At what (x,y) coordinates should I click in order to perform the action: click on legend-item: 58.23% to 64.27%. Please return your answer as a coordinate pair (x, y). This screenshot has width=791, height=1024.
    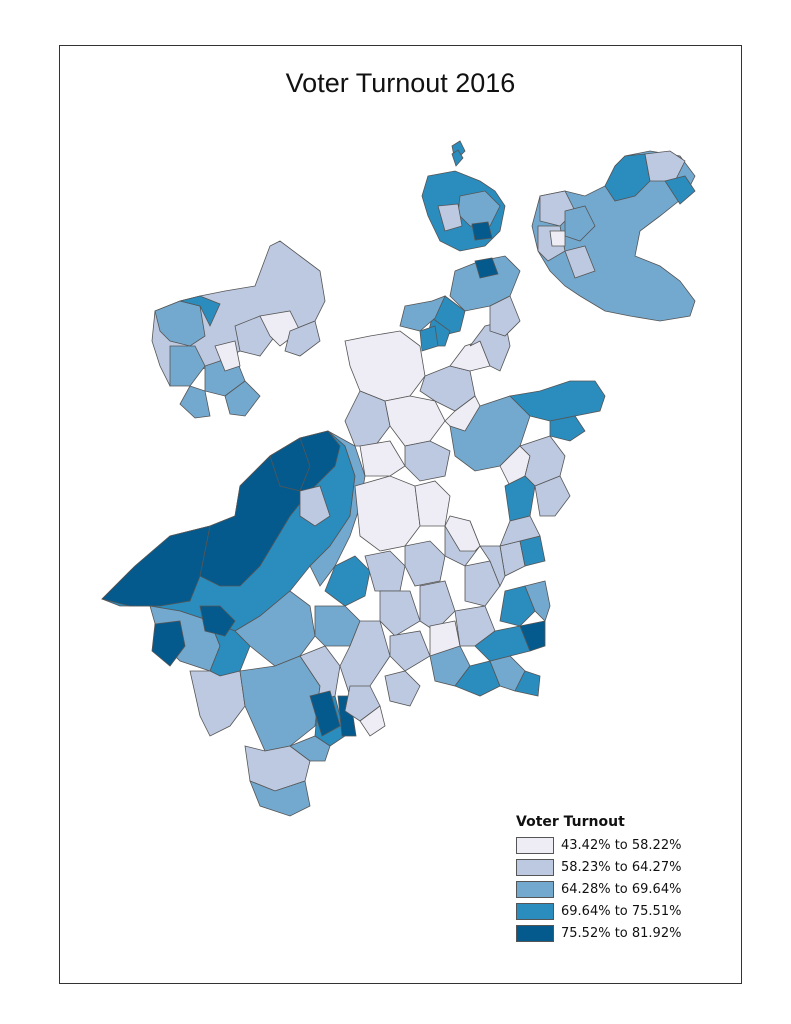
    Looking at the image, I should click on (621, 867).